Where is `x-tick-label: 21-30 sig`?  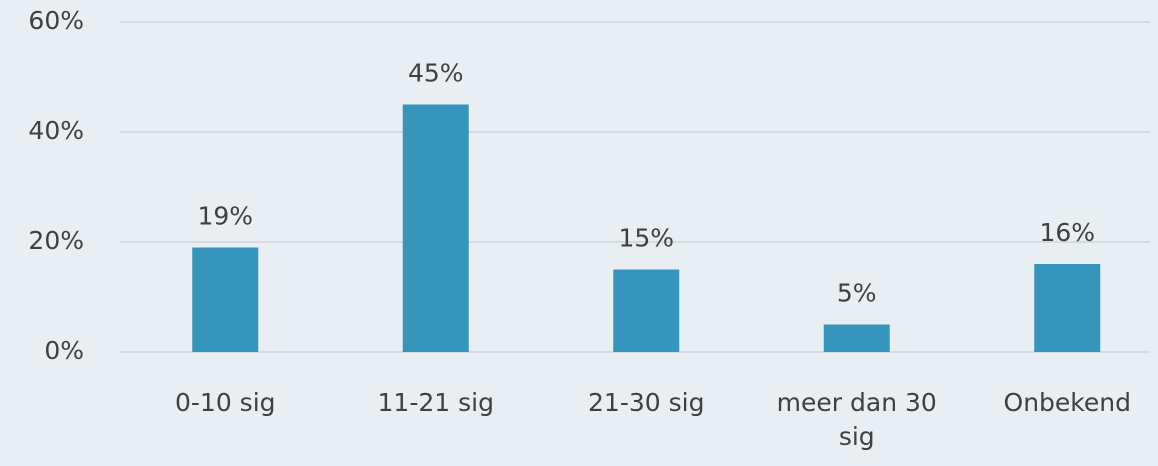
x-tick-label: 21-30 sig is located at coordinates (646, 402).